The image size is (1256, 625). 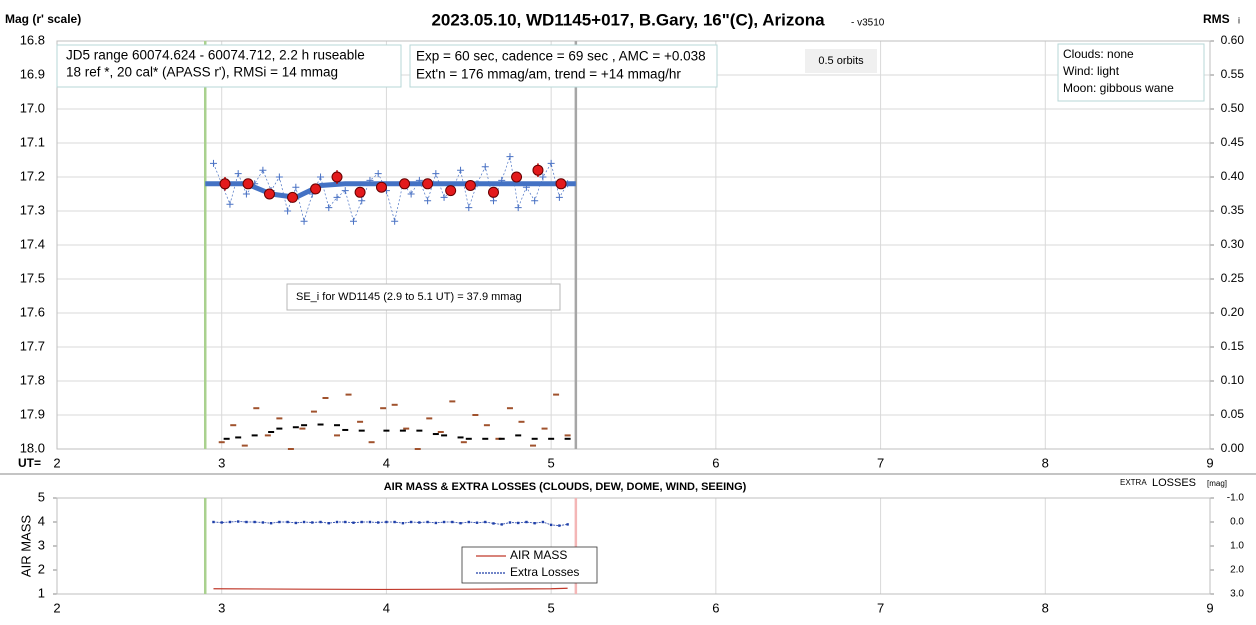 What do you see at coordinates (529, 565) in the screenshot?
I see `legend` at bounding box center [529, 565].